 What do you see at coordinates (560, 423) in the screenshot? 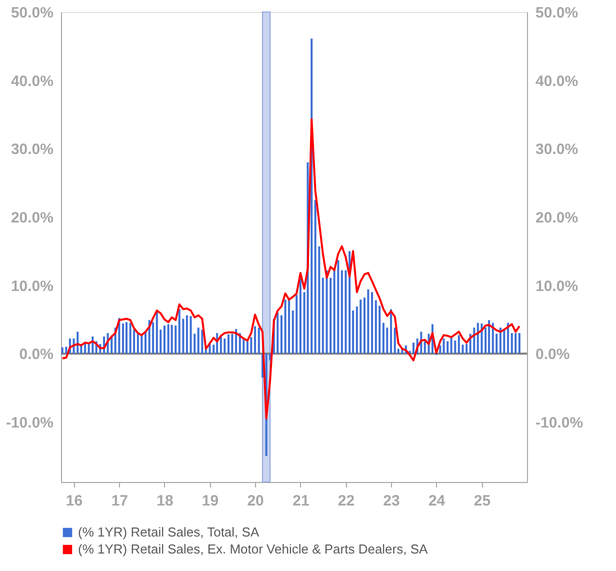
I see `y2-tick-label: -10.0%` at bounding box center [560, 423].